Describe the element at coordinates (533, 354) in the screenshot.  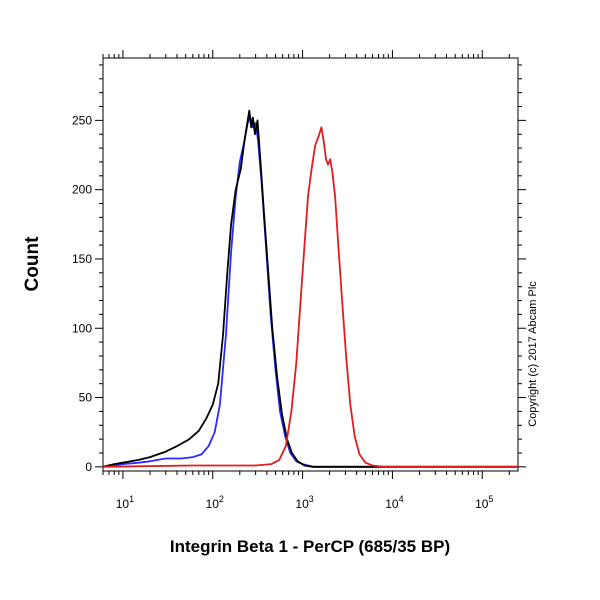
I see `copyright-annotation: Copyright (c) 2017 Abcam Plc` at that location.